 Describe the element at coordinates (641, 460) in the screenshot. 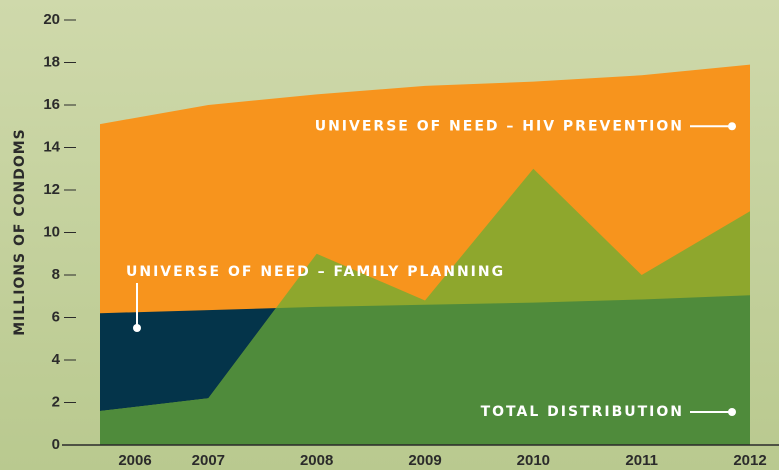

I see `x-tick-label: 2011` at that location.